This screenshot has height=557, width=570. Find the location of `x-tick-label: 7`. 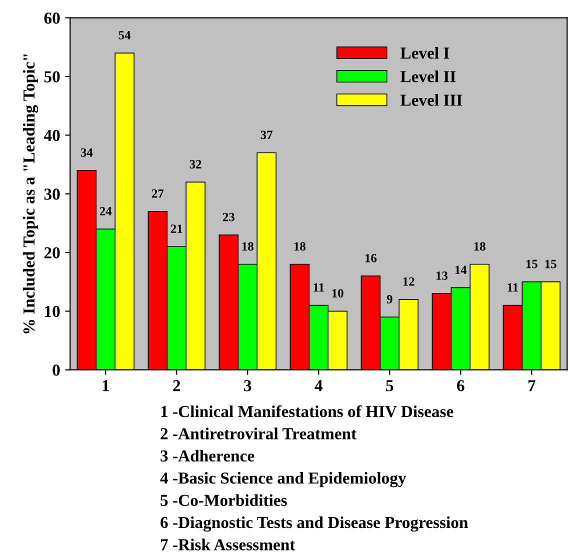

x-tick-label: 7 is located at coordinates (532, 386).